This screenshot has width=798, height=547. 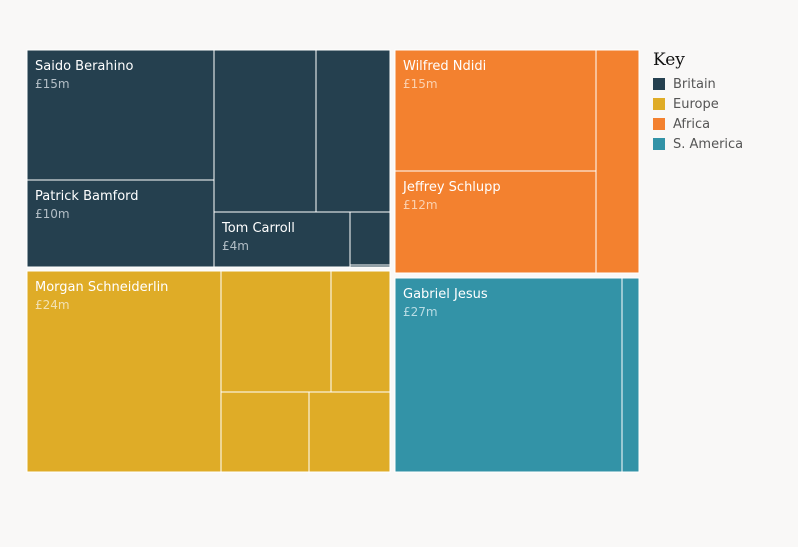 I want to click on legend-label-europe: Europe, so click(x=696, y=104).